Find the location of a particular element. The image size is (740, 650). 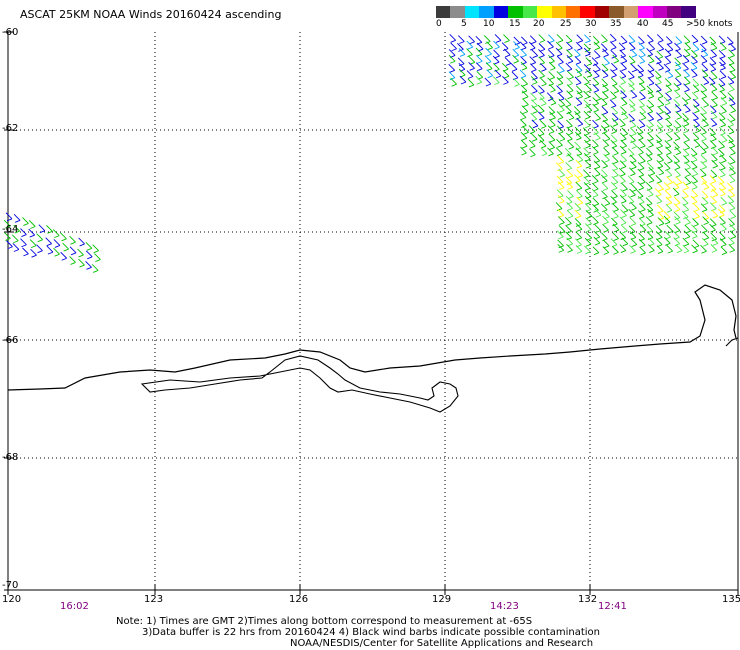

time-label: 12:41 is located at coordinates (612, 606).